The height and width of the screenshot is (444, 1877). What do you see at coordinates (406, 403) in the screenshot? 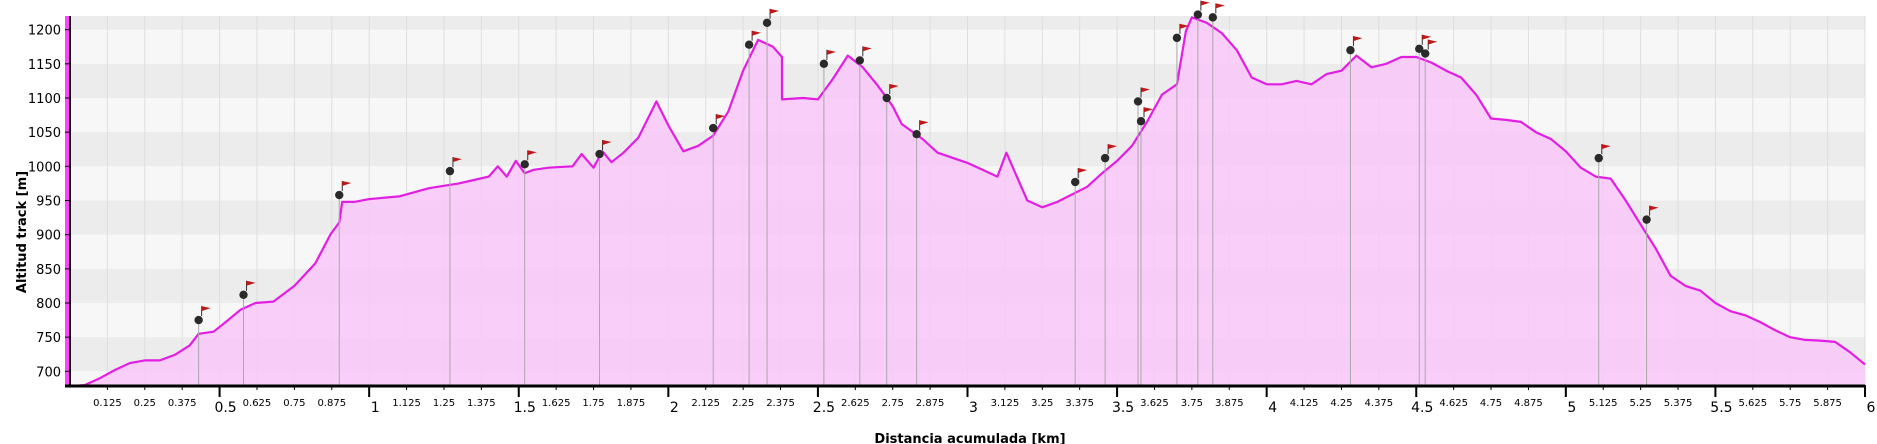
I see `x-minor-tick-label: 1.125` at bounding box center [406, 403].